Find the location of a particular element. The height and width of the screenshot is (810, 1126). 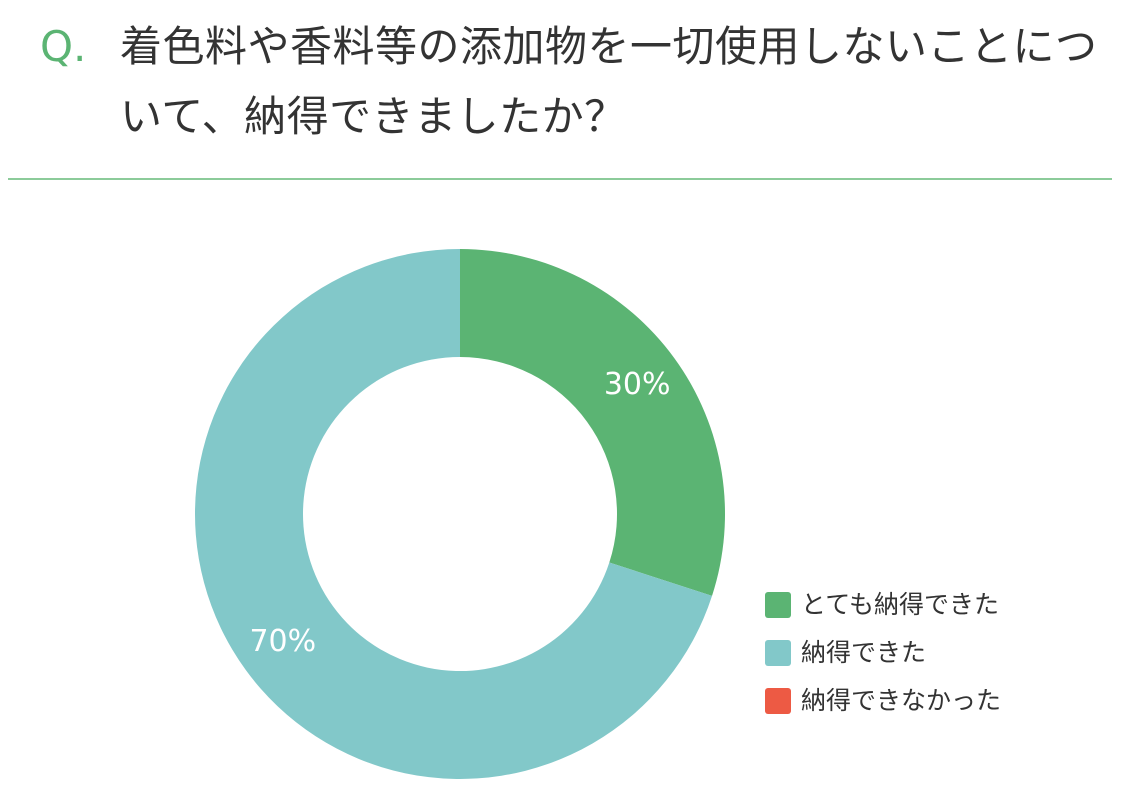

legend-label: 納得できなかった is located at coordinates (901, 700).